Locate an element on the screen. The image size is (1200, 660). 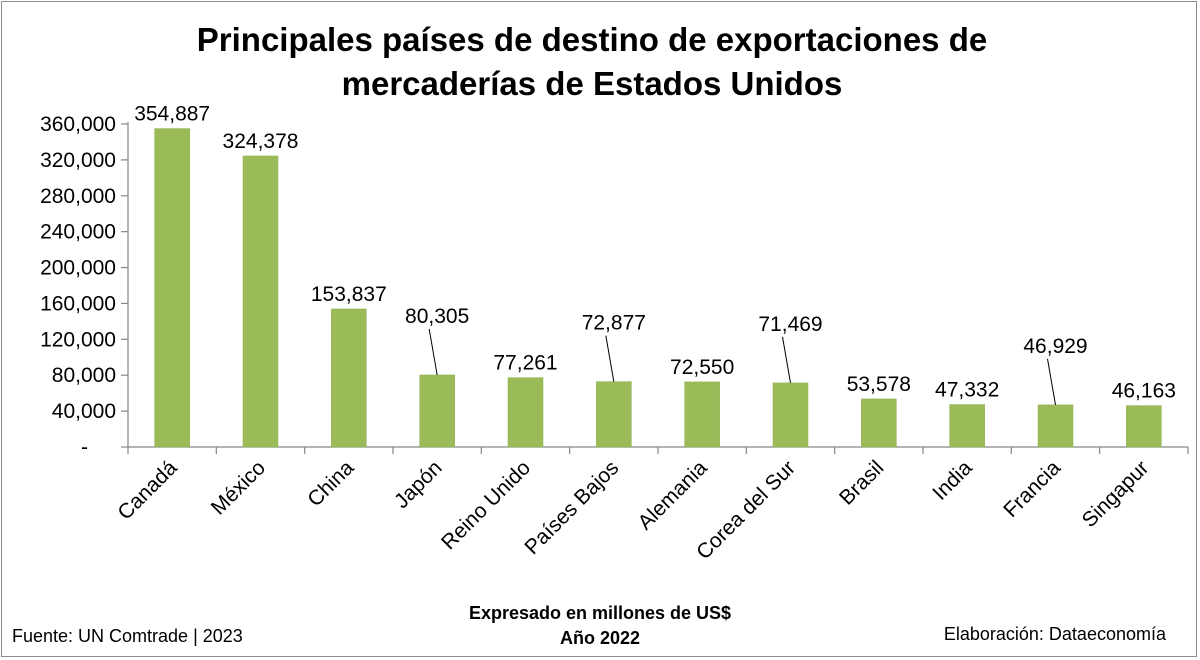
bar-brasil is located at coordinates (879, 423).